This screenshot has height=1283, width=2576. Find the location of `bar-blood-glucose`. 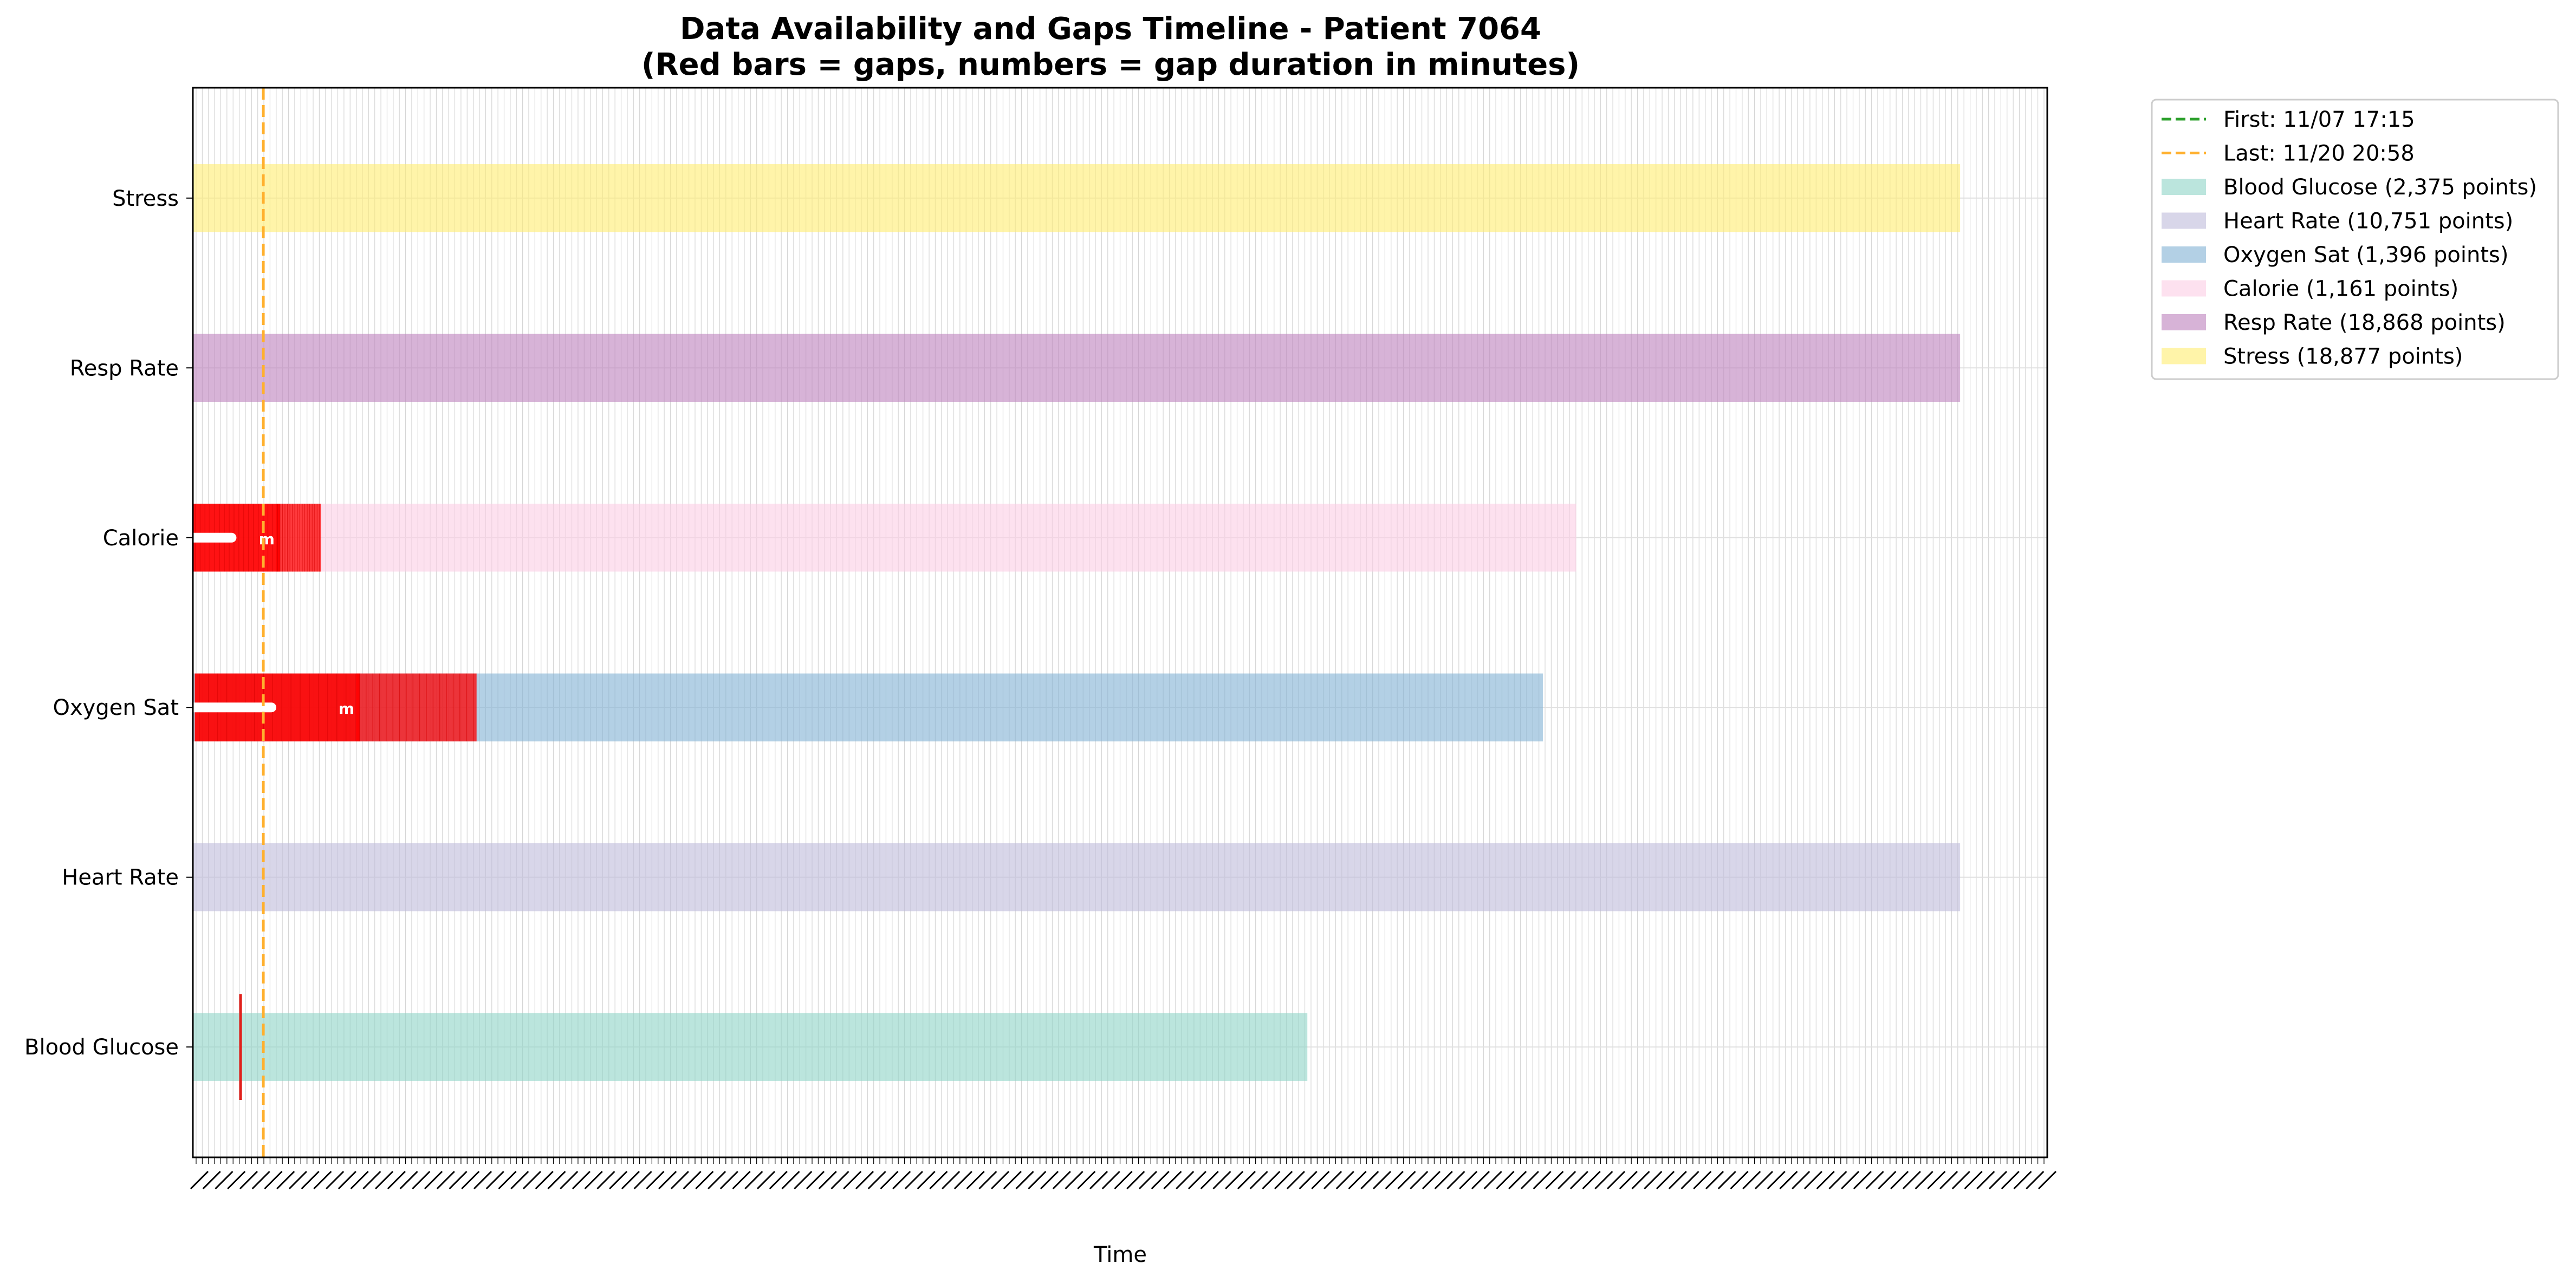

bar-blood-glucose is located at coordinates (750, 1047).